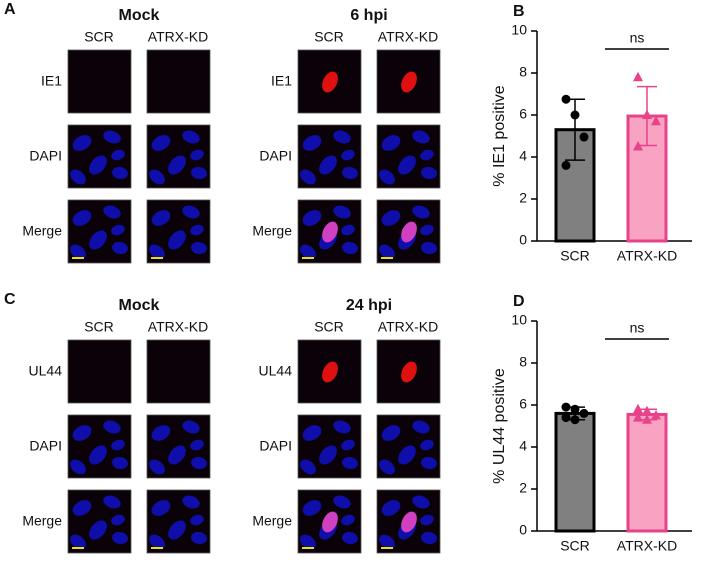 The height and width of the screenshot is (563, 716). I want to click on column-label: ATRX-KD, so click(178, 327).